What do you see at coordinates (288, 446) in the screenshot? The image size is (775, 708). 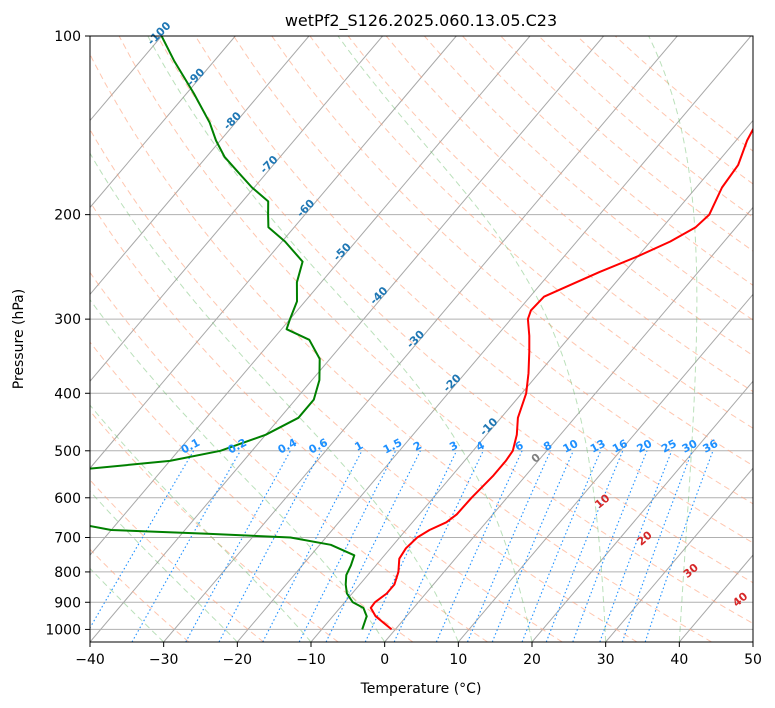 I see `mixing-ratio-label: 0.4` at bounding box center [288, 446].